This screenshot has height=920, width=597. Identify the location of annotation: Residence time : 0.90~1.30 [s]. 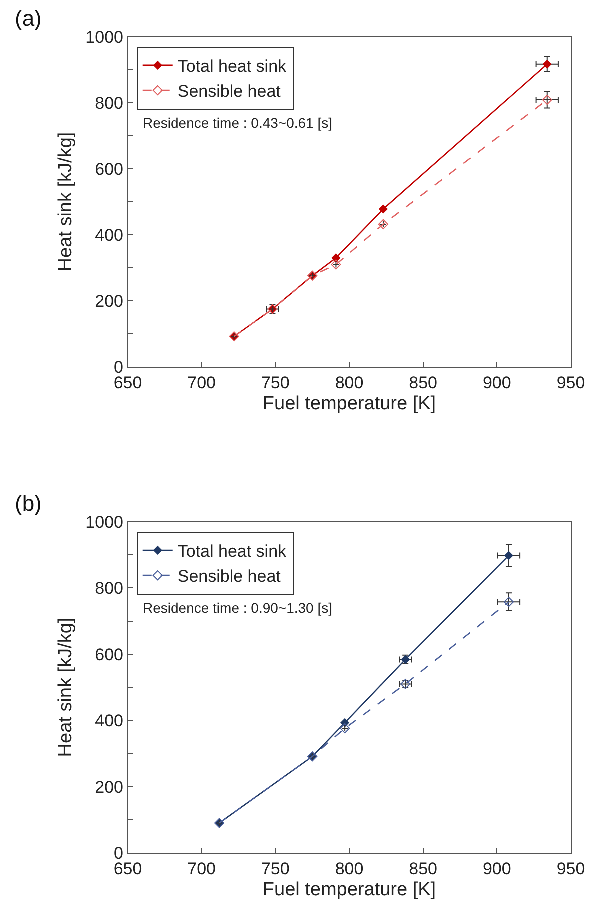
(237, 608).